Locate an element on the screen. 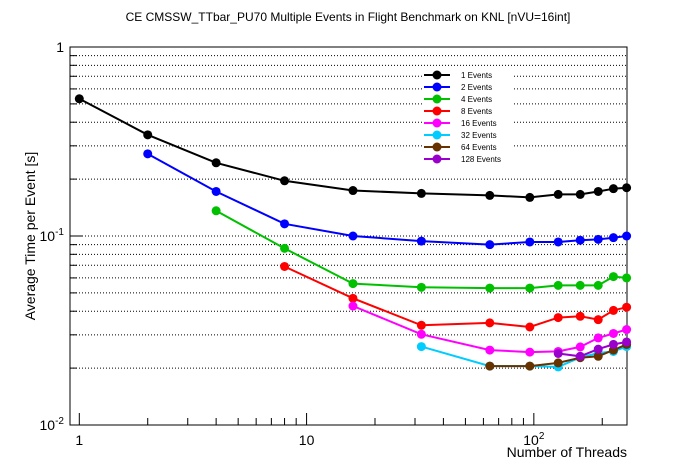  y-tick-base: 1 is located at coordinates (60, 47).